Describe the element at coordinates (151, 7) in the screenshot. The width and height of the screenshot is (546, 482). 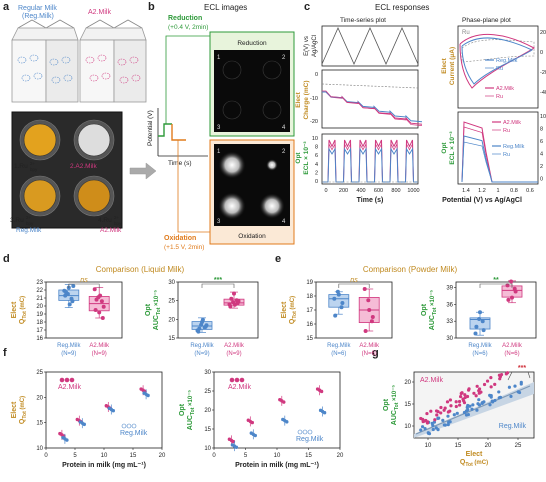
I see `panel-letter-b: b` at that location.